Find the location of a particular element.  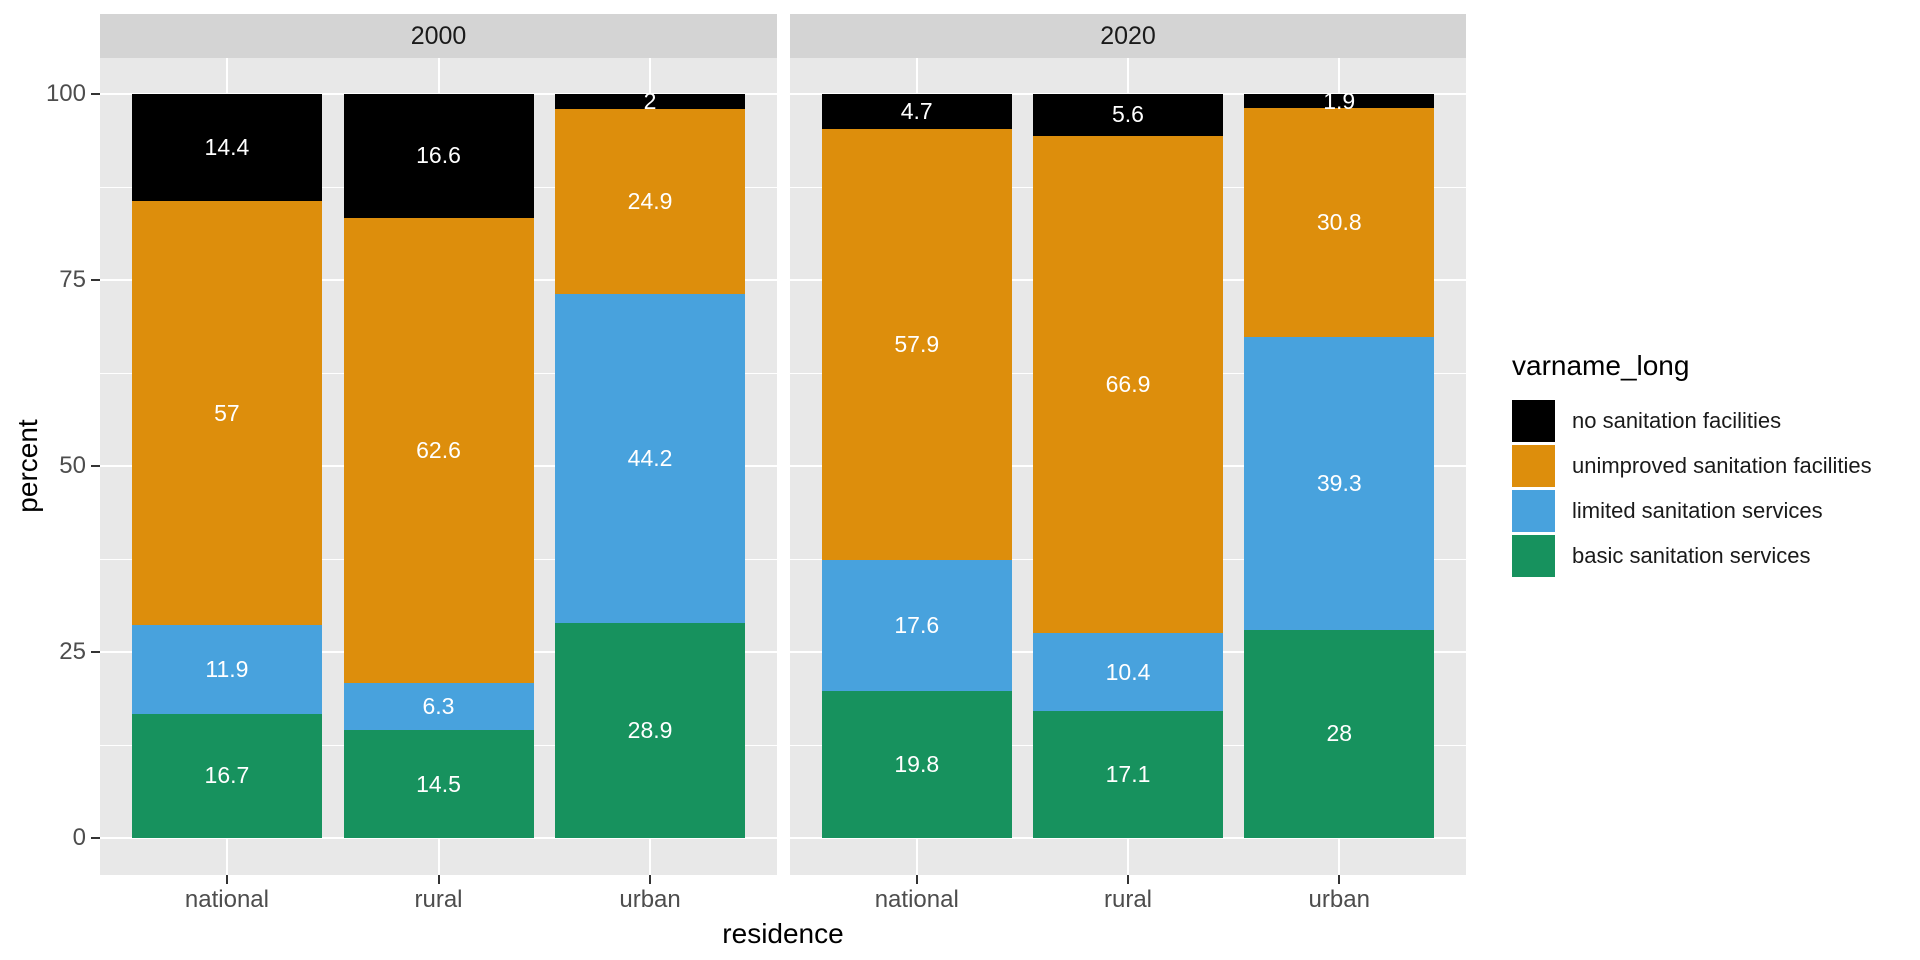

legend-item-label: limited sanitation services is located at coordinates (1697, 510).